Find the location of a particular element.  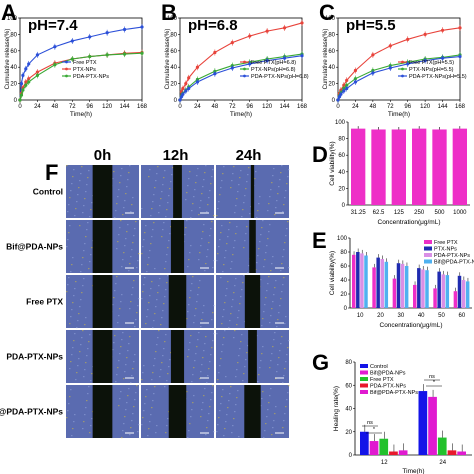

ytick-label-C-3: 60 is located at coordinates (331, 52).